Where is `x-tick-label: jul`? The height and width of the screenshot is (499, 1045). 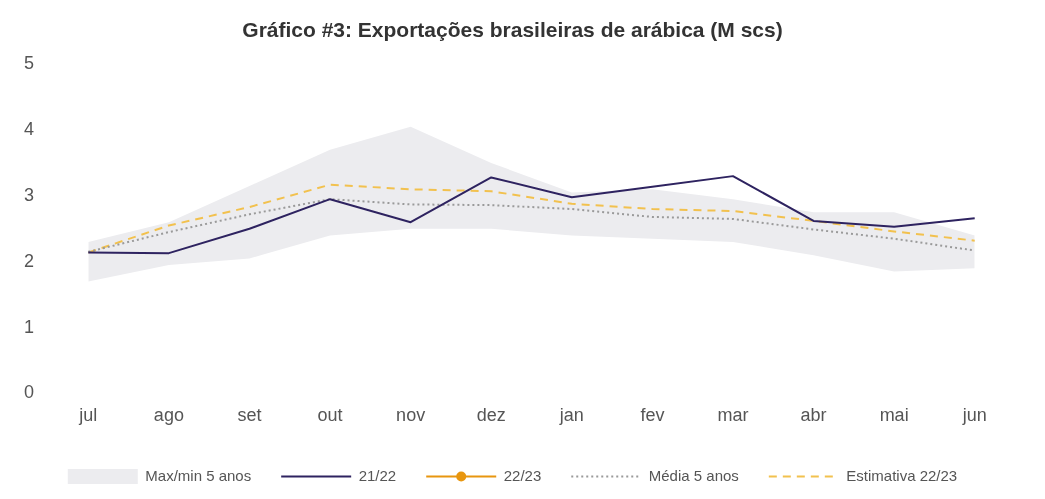
x-tick-label: jul is located at coordinates (88, 415).